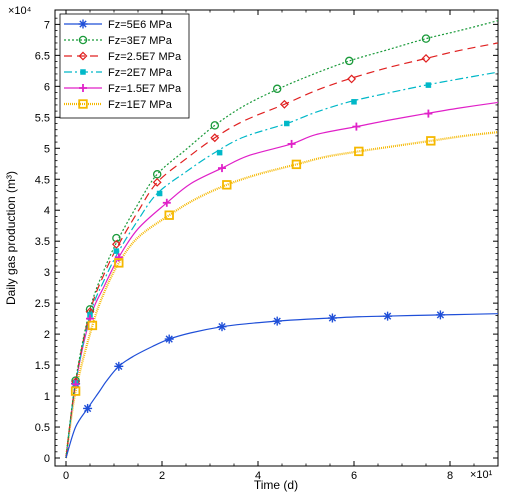 This screenshot has width=505, height=493. What do you see at coordinates (42, 56) in the screenshot?
I see `y-tick-label: 6.5` at bounding box center [42, 56].